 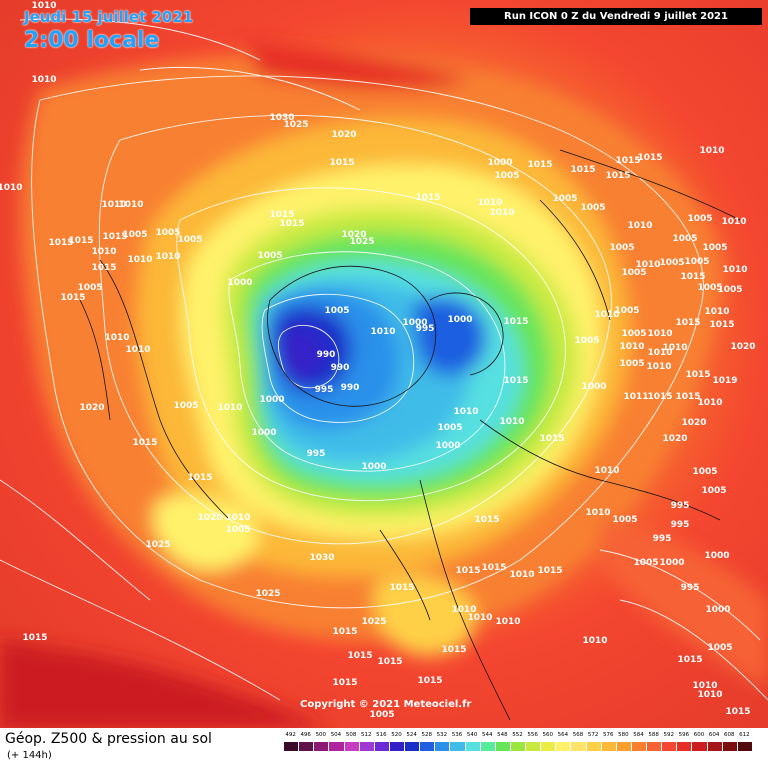 What do you see at coordinates (653, 735) in the screenshot?
I see `legend-value: 588` at bounding box center [653, 735].